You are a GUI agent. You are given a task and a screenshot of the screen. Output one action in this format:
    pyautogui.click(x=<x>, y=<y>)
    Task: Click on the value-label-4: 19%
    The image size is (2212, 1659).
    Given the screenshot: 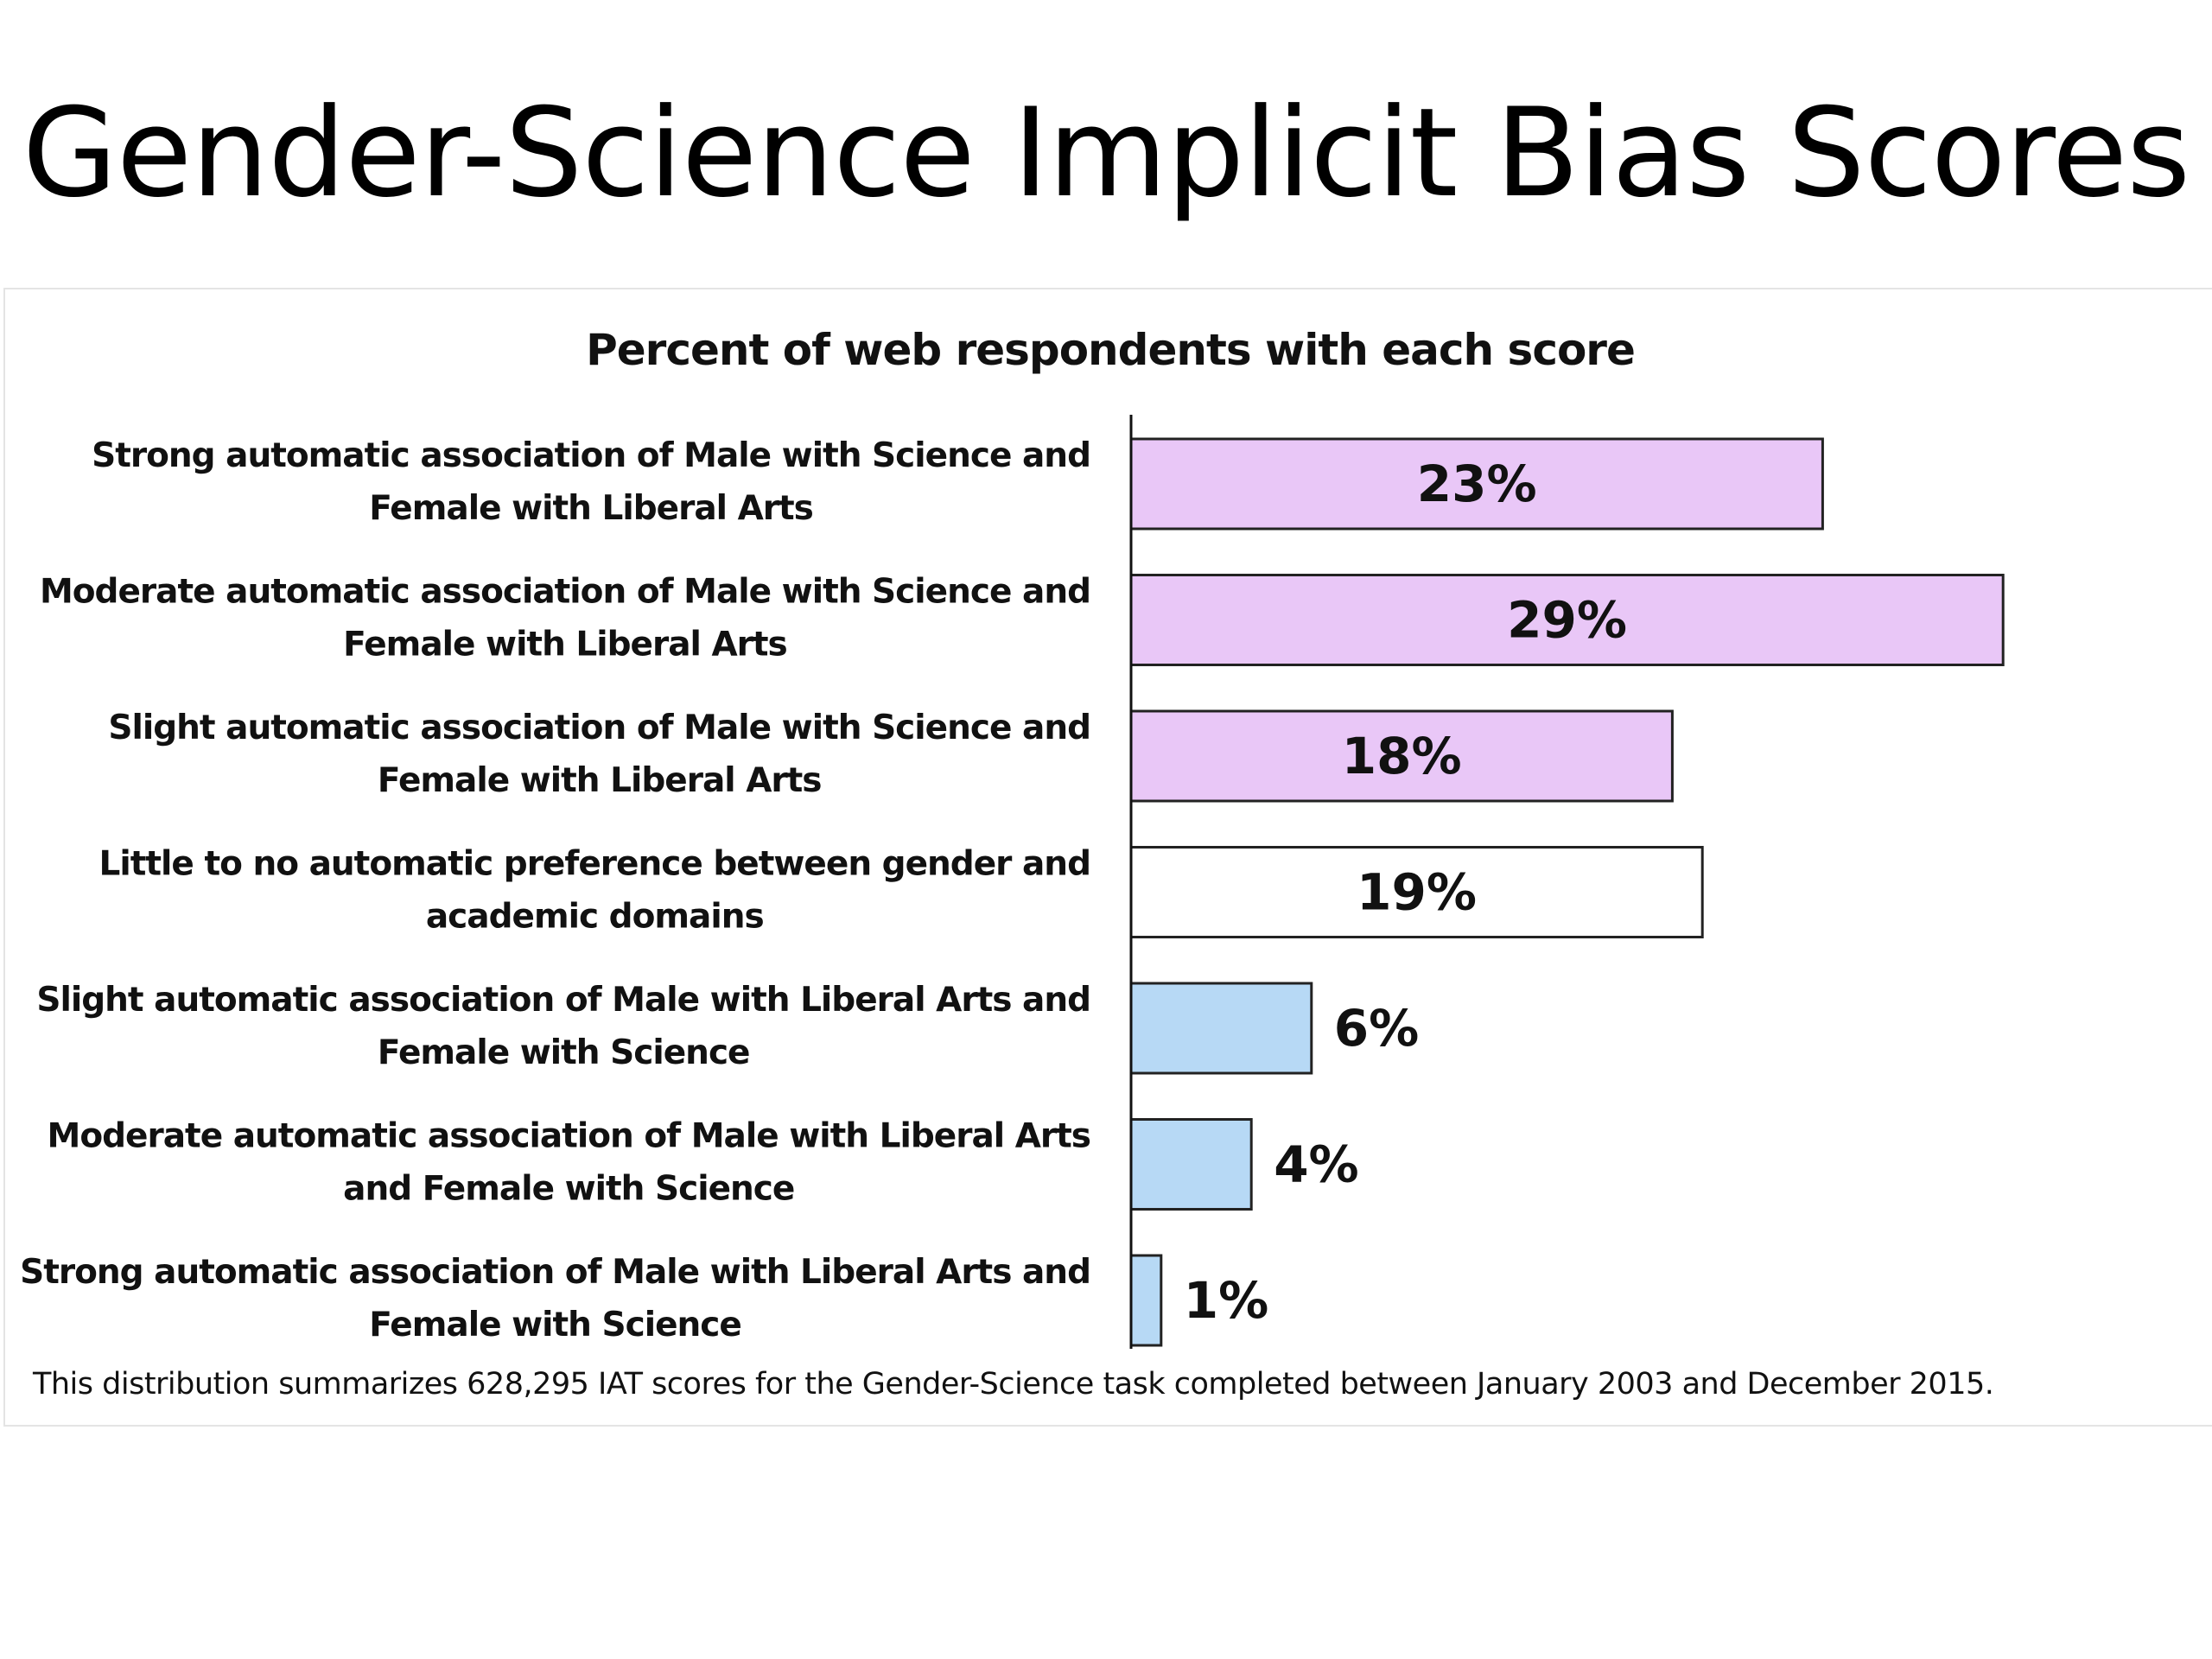 What is the action you would take?
    pyautogui.click(x=1417, y=892)
    